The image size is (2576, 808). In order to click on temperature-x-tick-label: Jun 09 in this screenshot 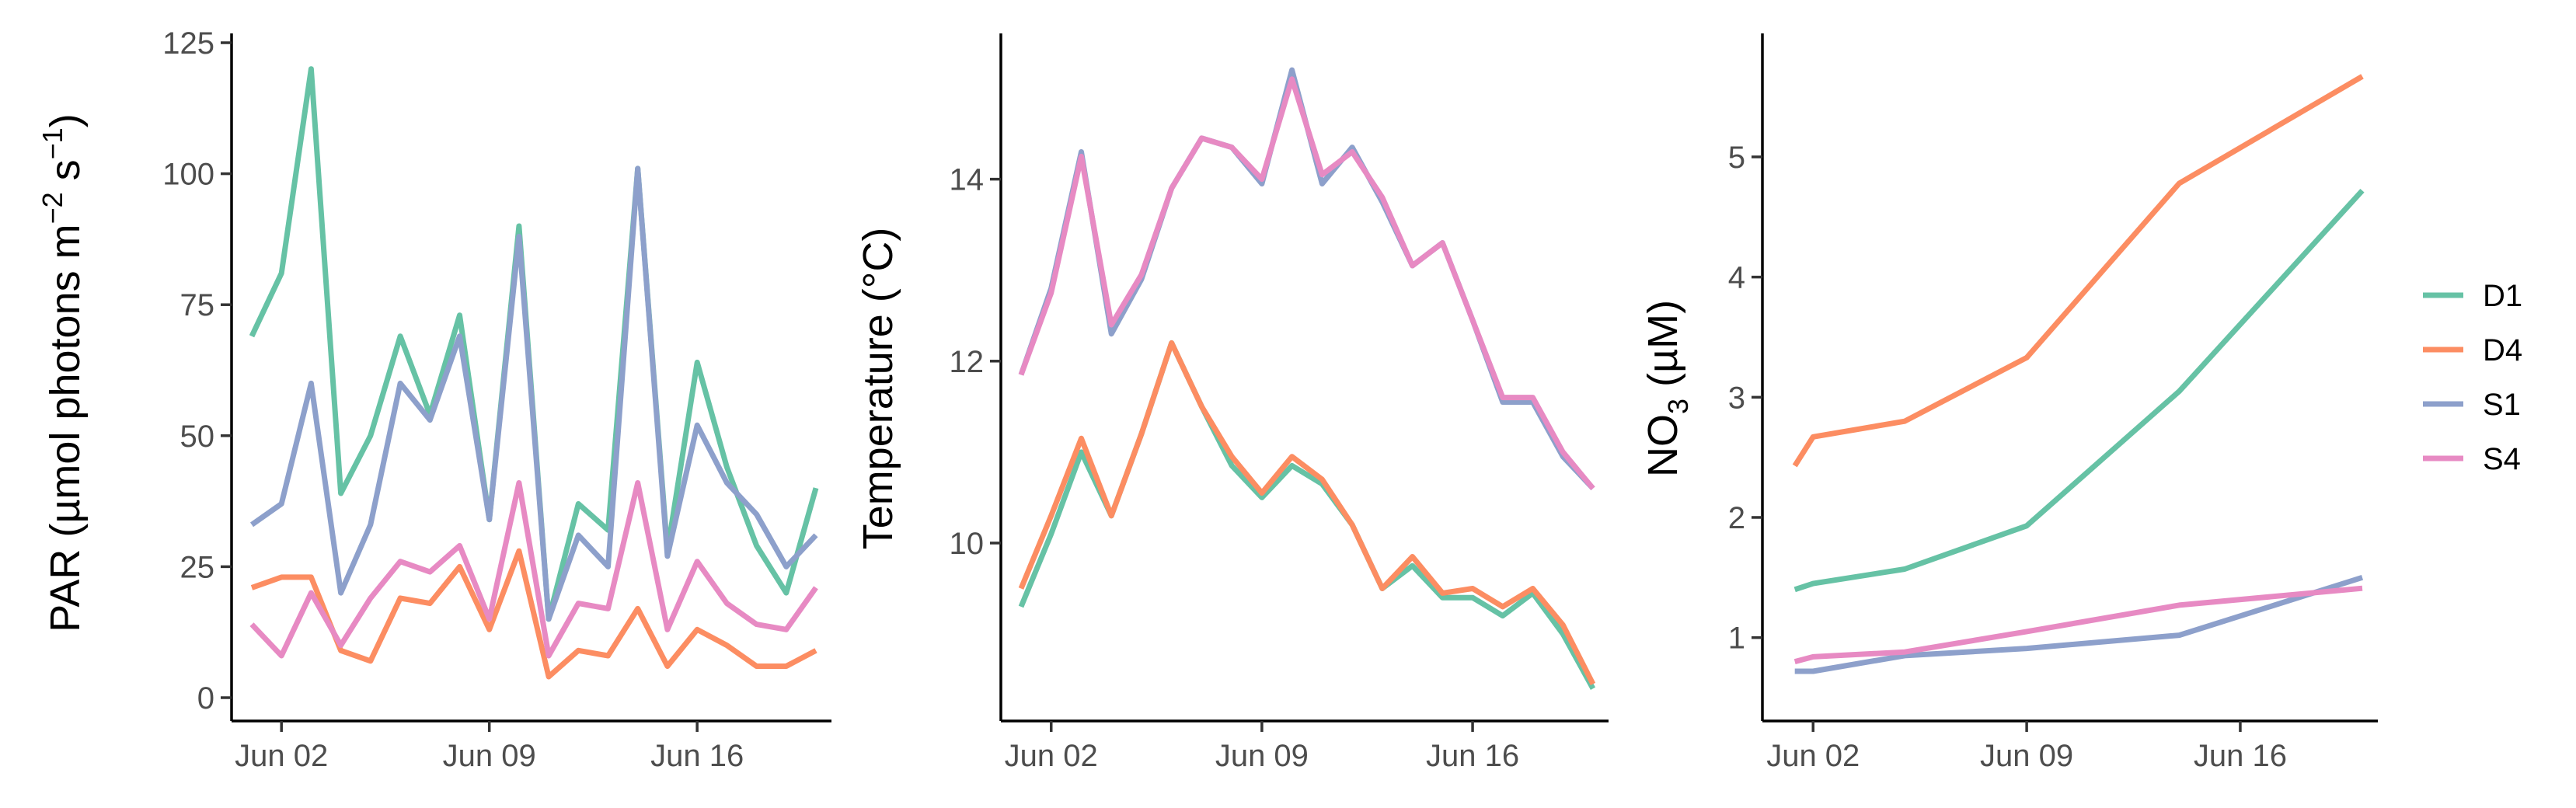, I will do `click(1262, 756)`.